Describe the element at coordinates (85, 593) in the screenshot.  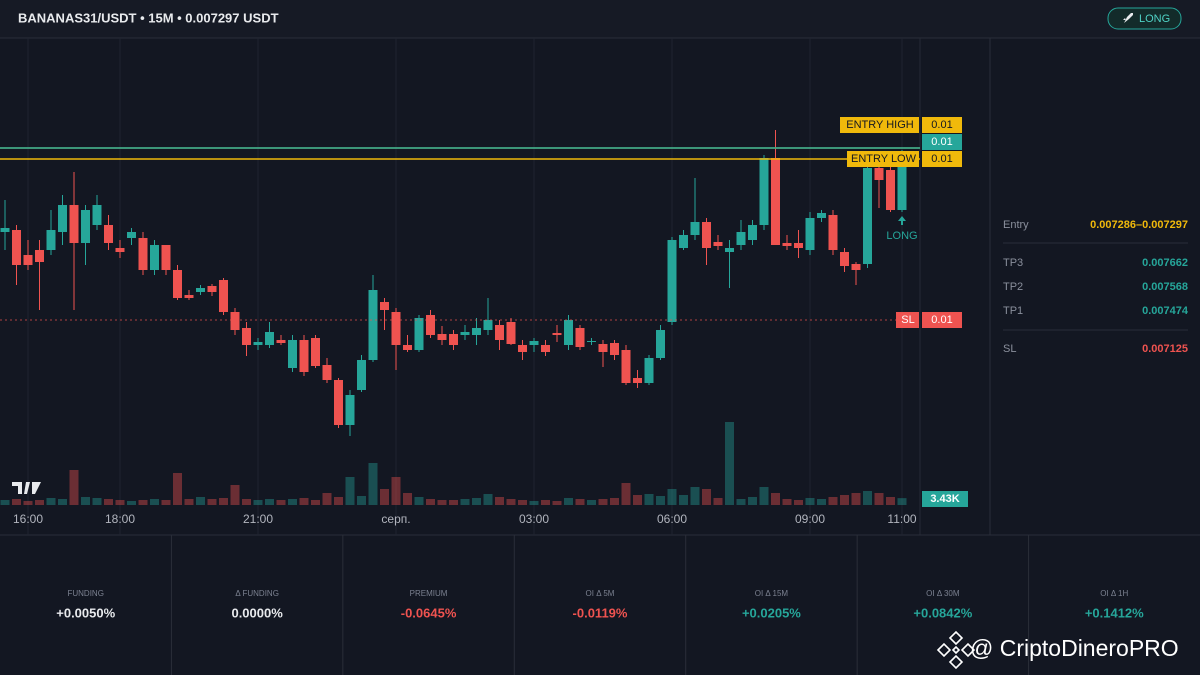
I see `stat-label: FUNDING` at that location.